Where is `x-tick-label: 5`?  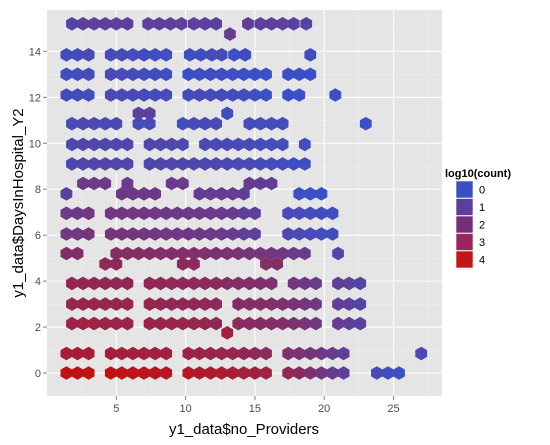
x-tick-label: 5 is located at coordinates (116, 409).